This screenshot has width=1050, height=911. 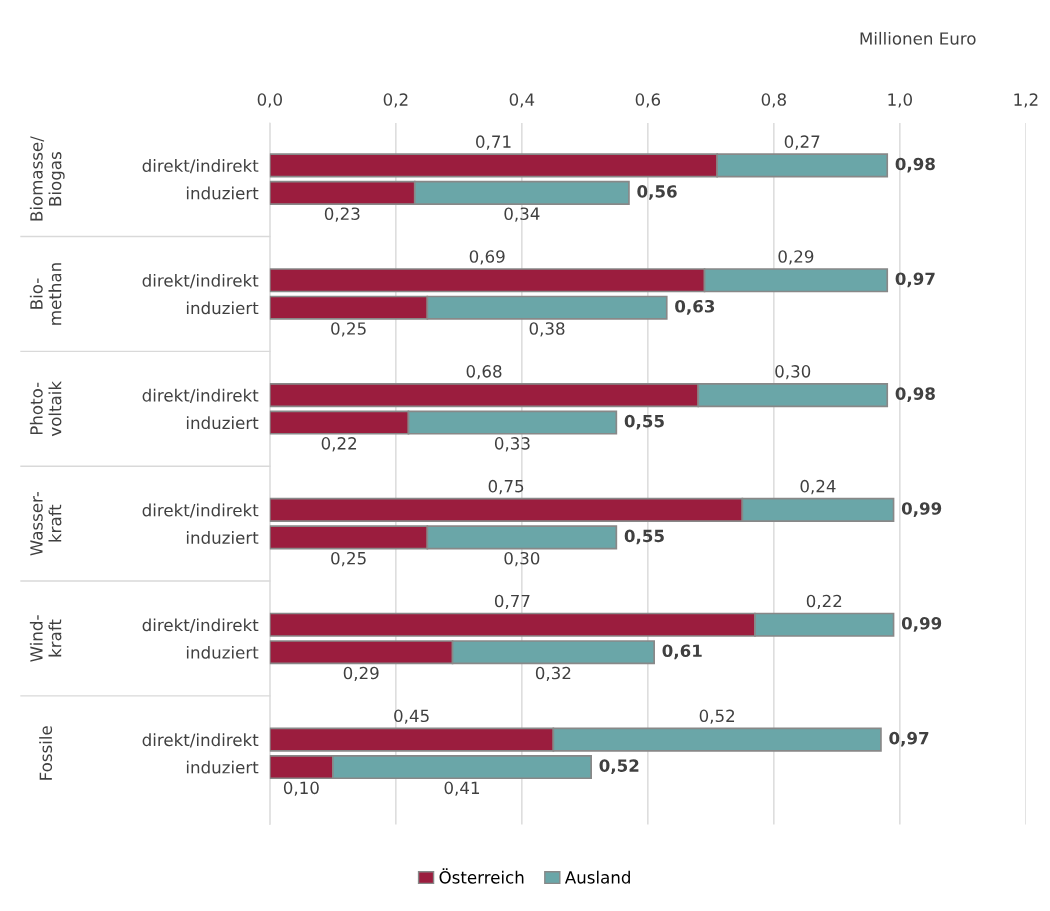 I want to click on x-tick-label: 1,0, so click(x=900, y=100).